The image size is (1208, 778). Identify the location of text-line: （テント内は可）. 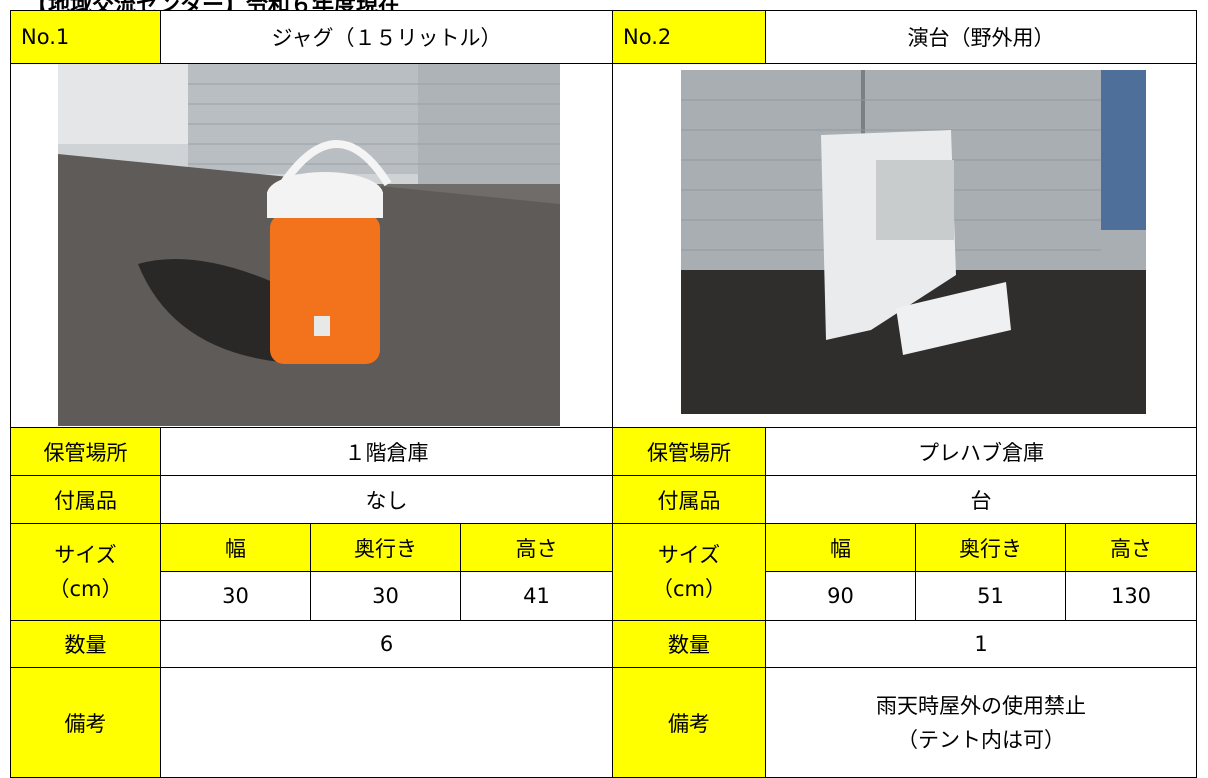
(981, 739).